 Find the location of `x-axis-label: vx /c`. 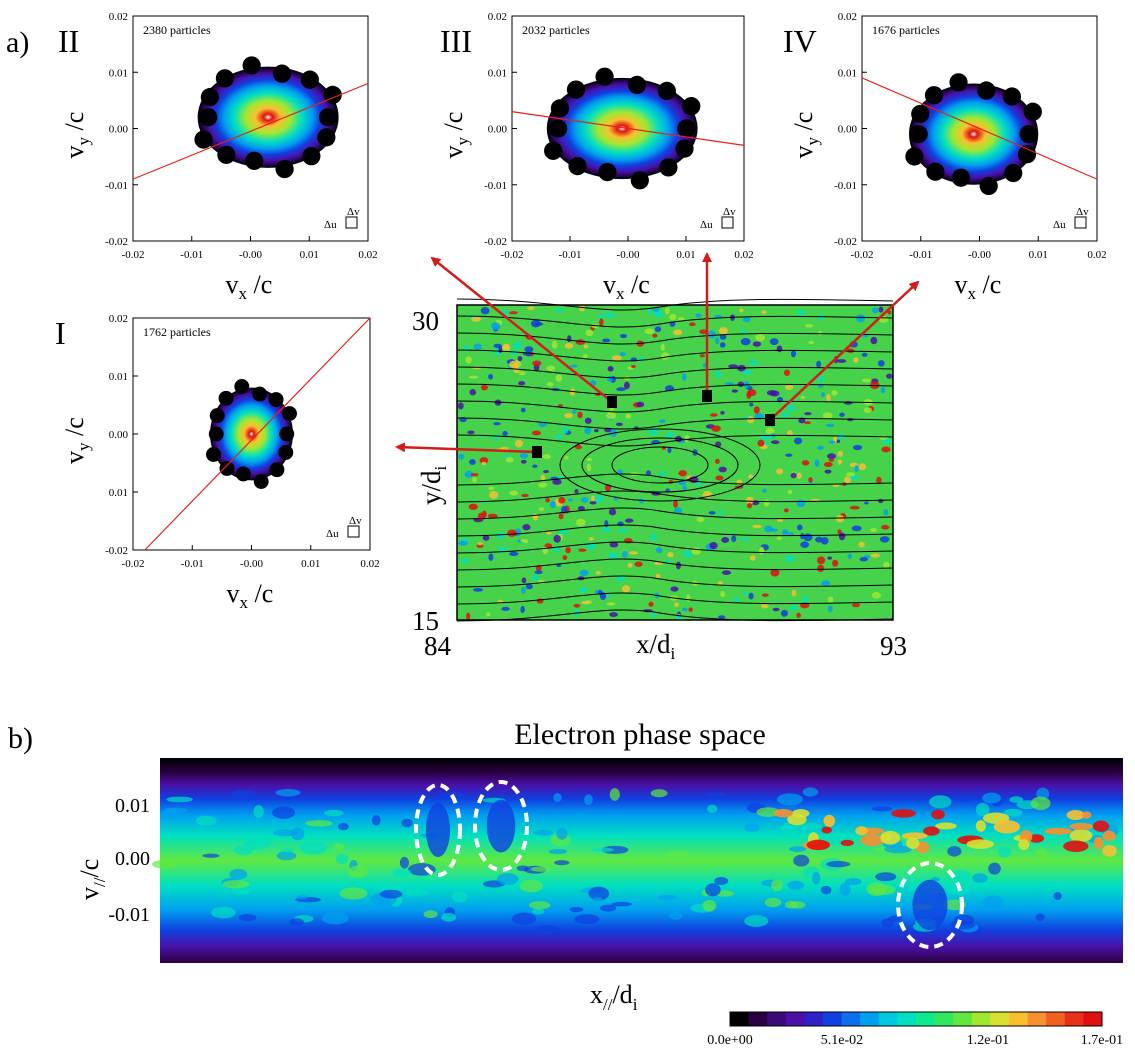

x-axis-label: vx /c is located at coordinates (978, 286).